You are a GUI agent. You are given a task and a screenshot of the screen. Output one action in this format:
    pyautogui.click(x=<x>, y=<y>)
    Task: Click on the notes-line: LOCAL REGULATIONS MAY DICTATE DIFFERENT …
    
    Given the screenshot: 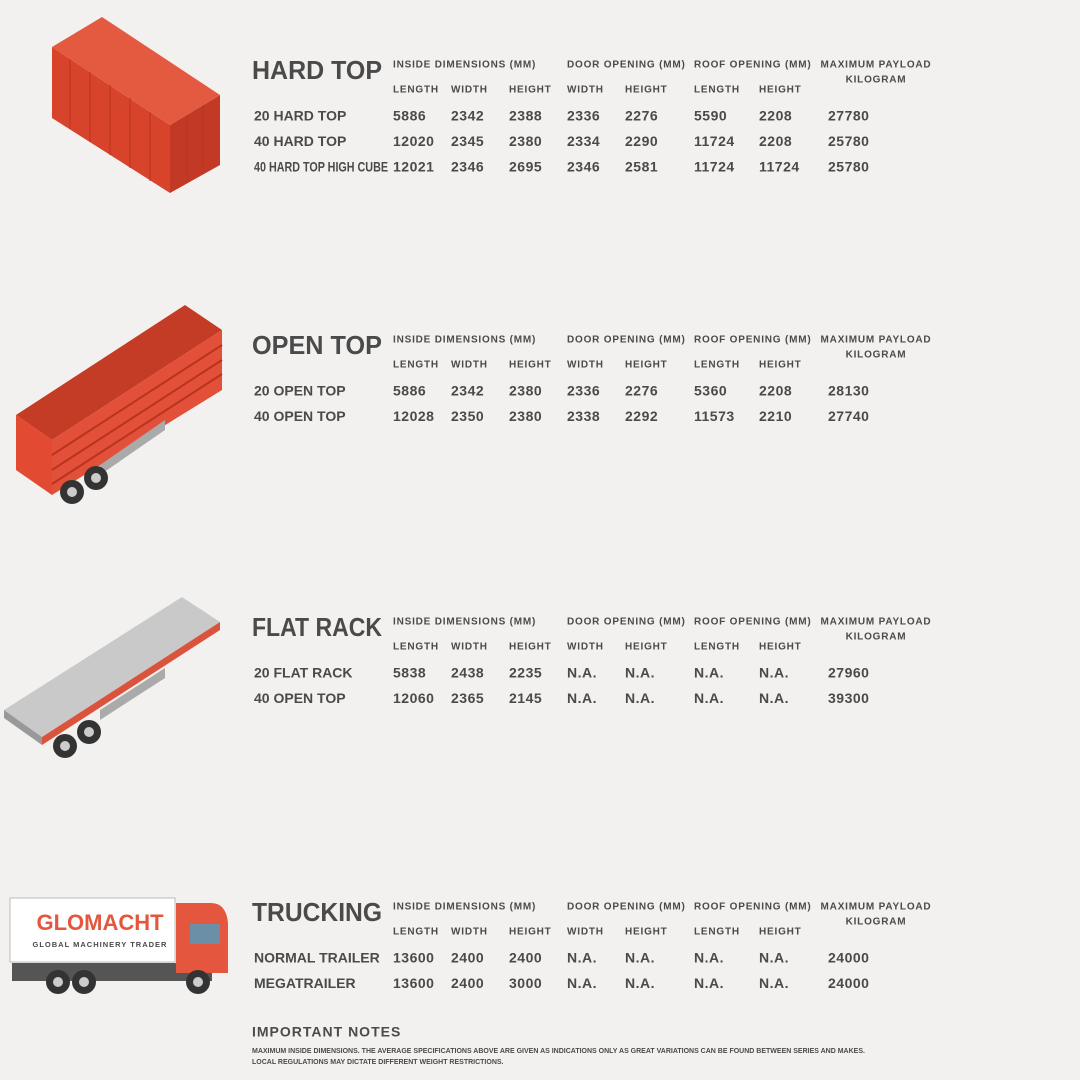 What is the action you would take?
    pyautogui.click(x=378, y=1062)
    